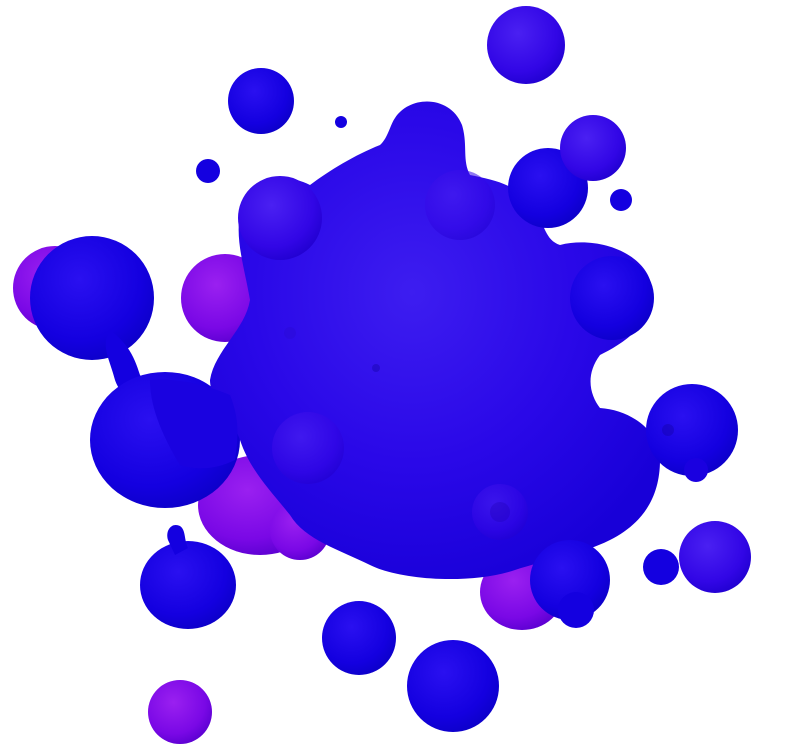 The image size is (792, 746). Describe the element at coordinates (479, 424) in the screenshot. I see `surface-dimples` at that location.